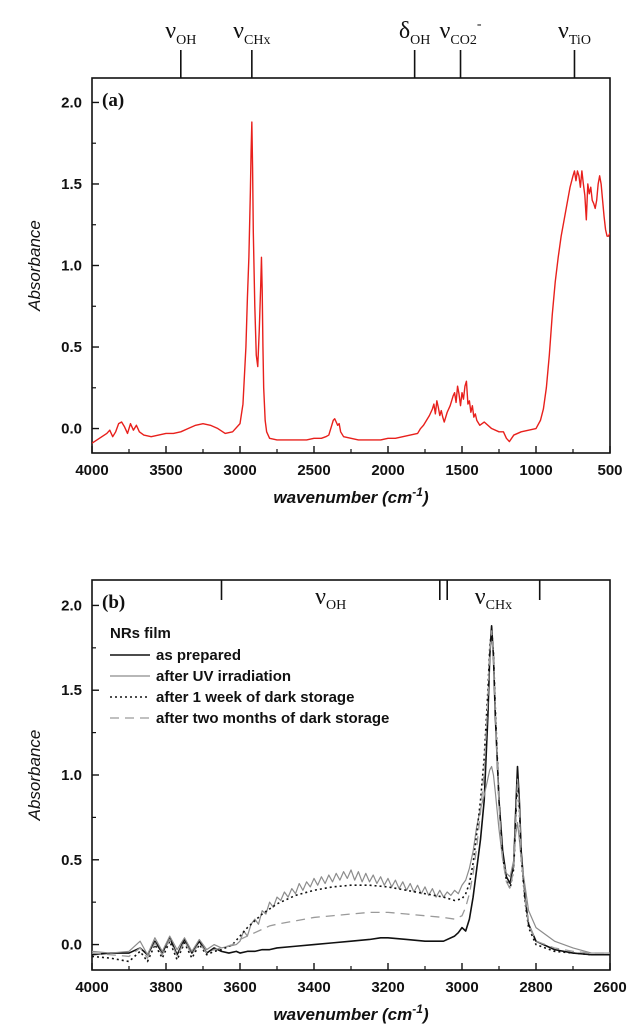 Image resolution: width=629 pixels, height=1028 pixels. What do you see at coordinates (272, 718) in the screenshot?
I see `legend-entry: after two months of dark storage` at bounding box center [272, 718].